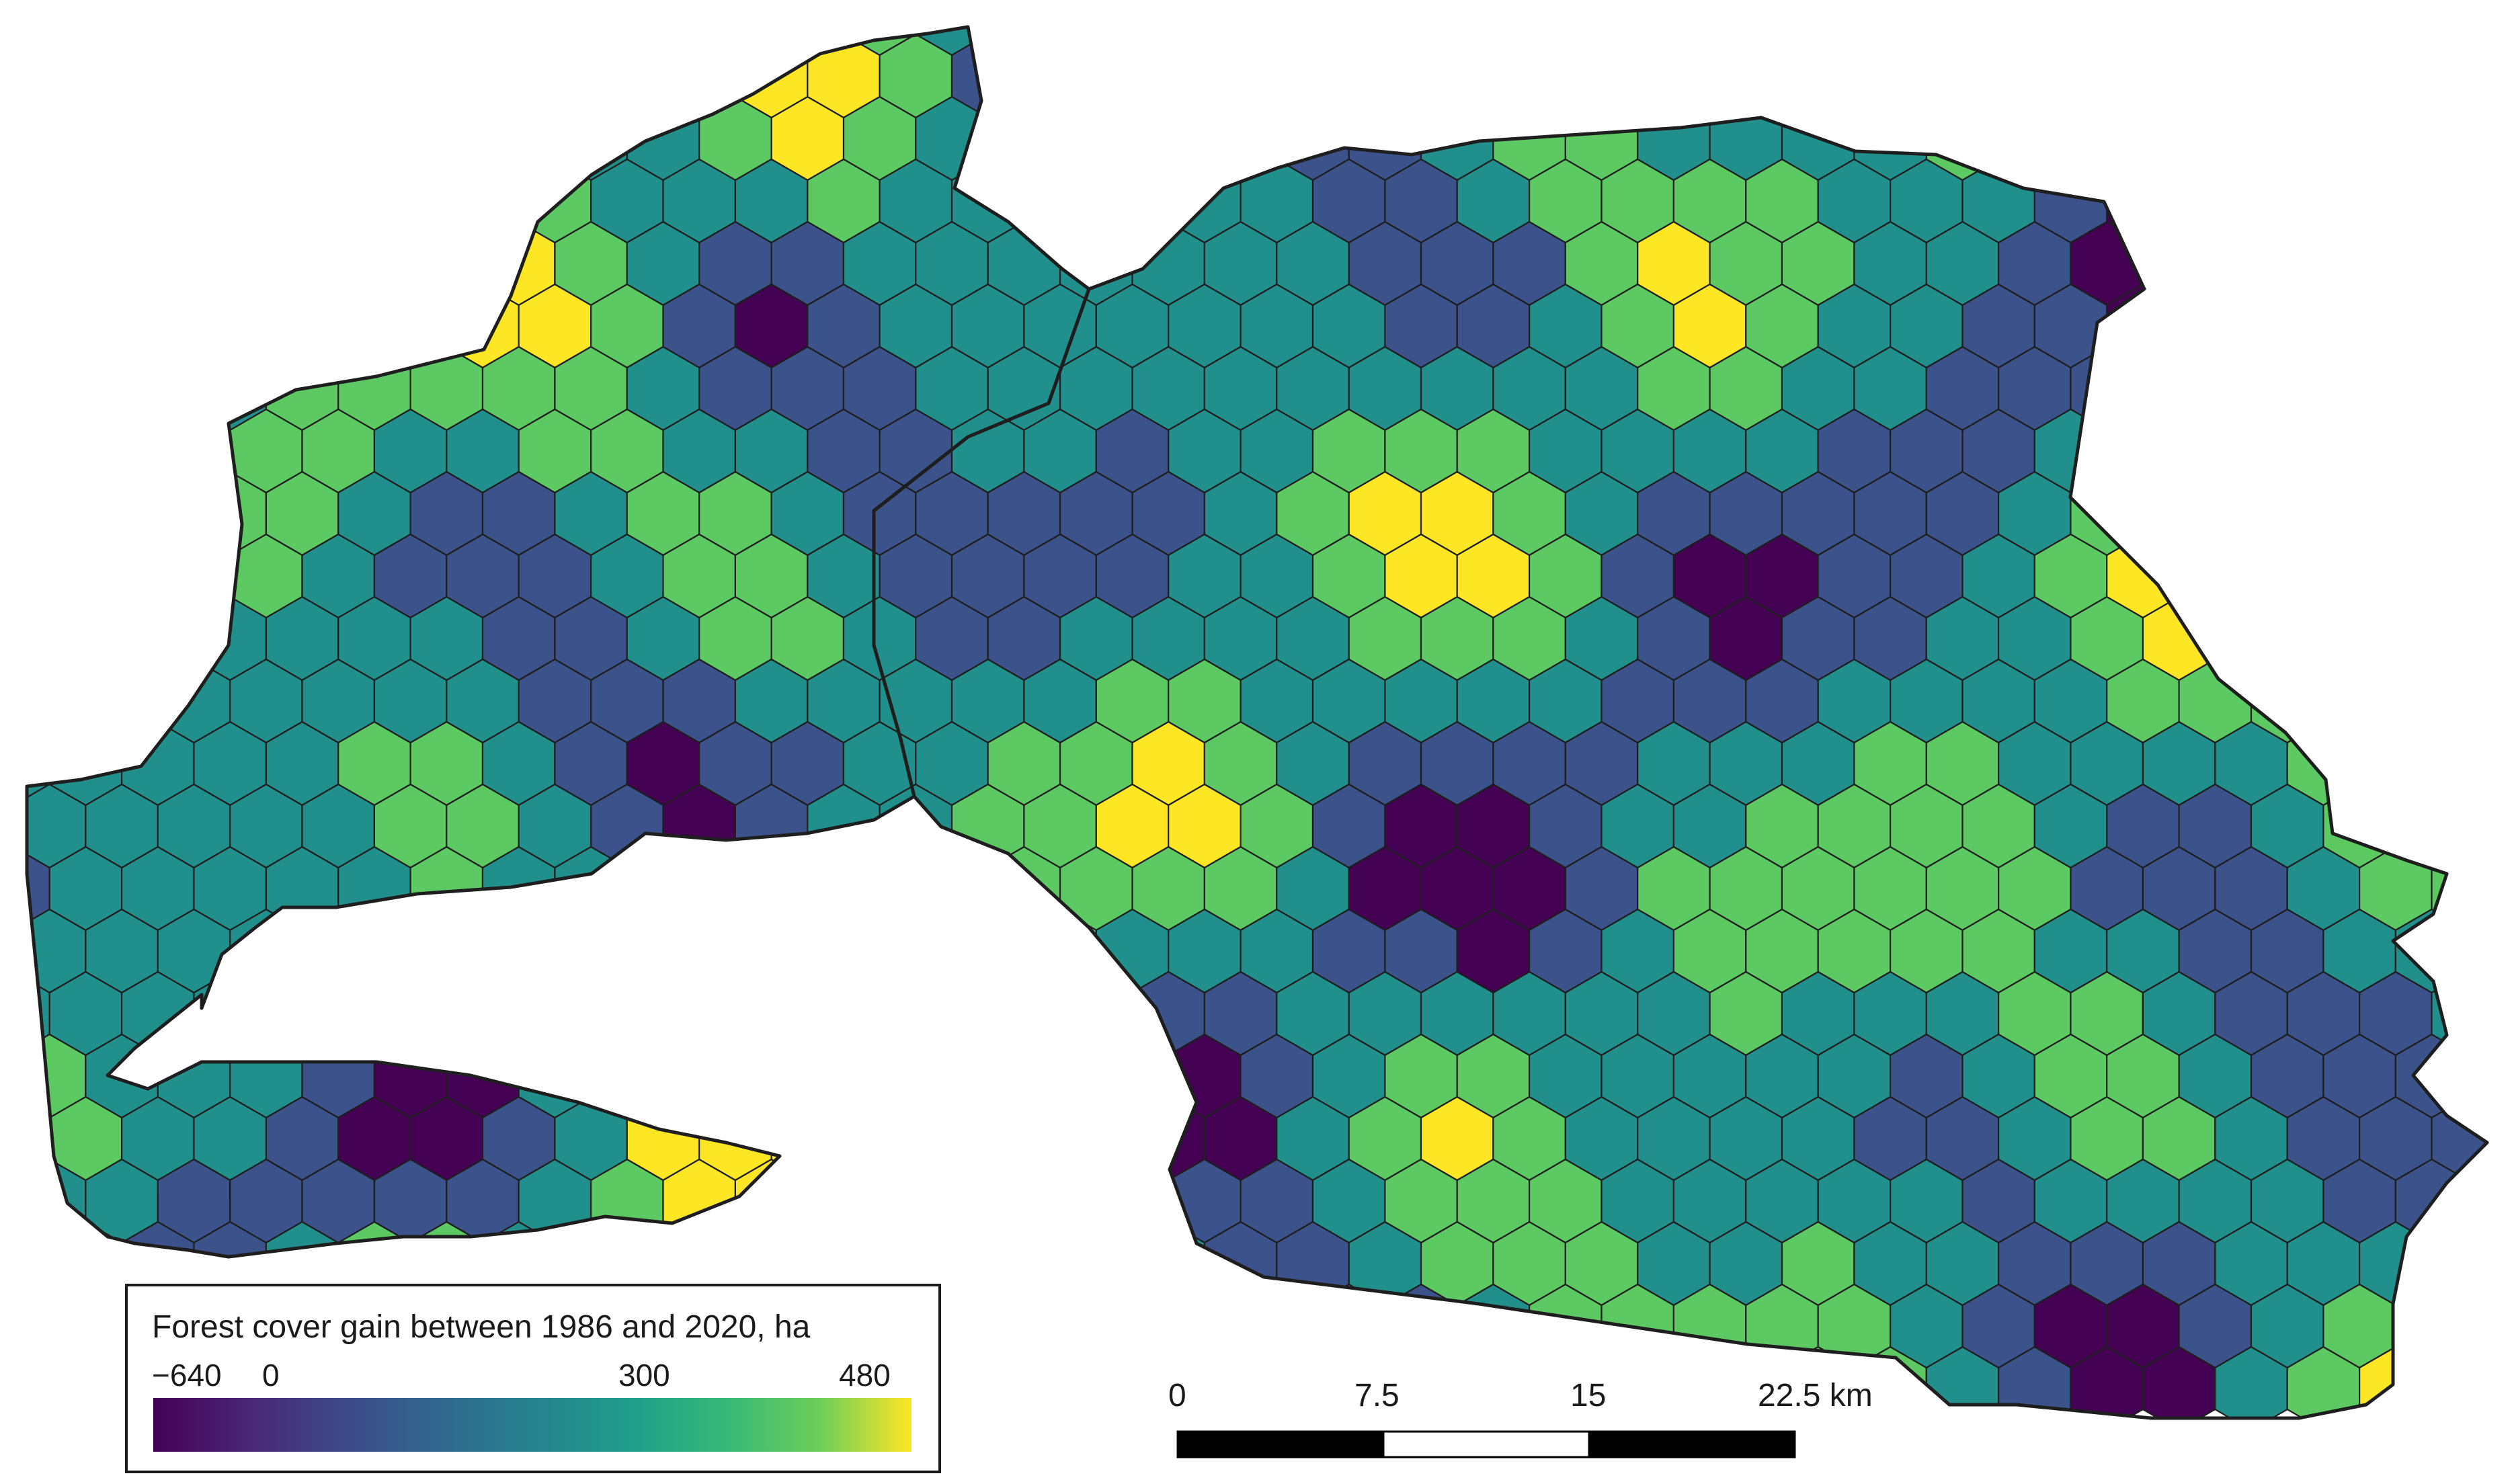  Describe the element at coordinates (1377, 1395) in the screenshot. I see `scale-label-7-5: 7.5` at that location.